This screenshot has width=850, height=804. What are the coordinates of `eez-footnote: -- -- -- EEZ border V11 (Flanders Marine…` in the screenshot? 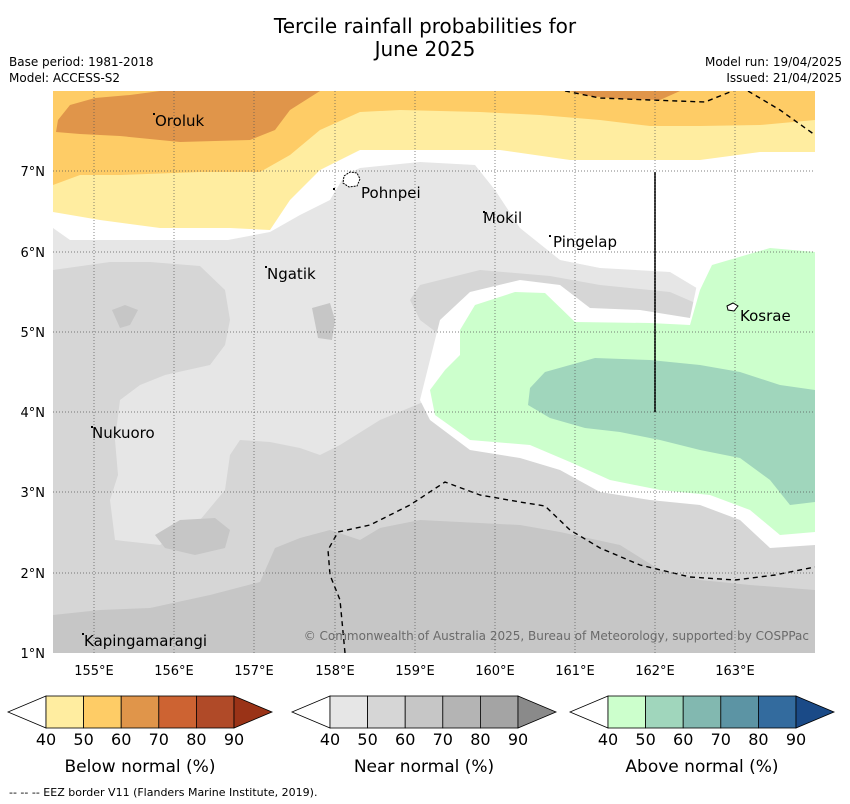 It's located at (163, 792).